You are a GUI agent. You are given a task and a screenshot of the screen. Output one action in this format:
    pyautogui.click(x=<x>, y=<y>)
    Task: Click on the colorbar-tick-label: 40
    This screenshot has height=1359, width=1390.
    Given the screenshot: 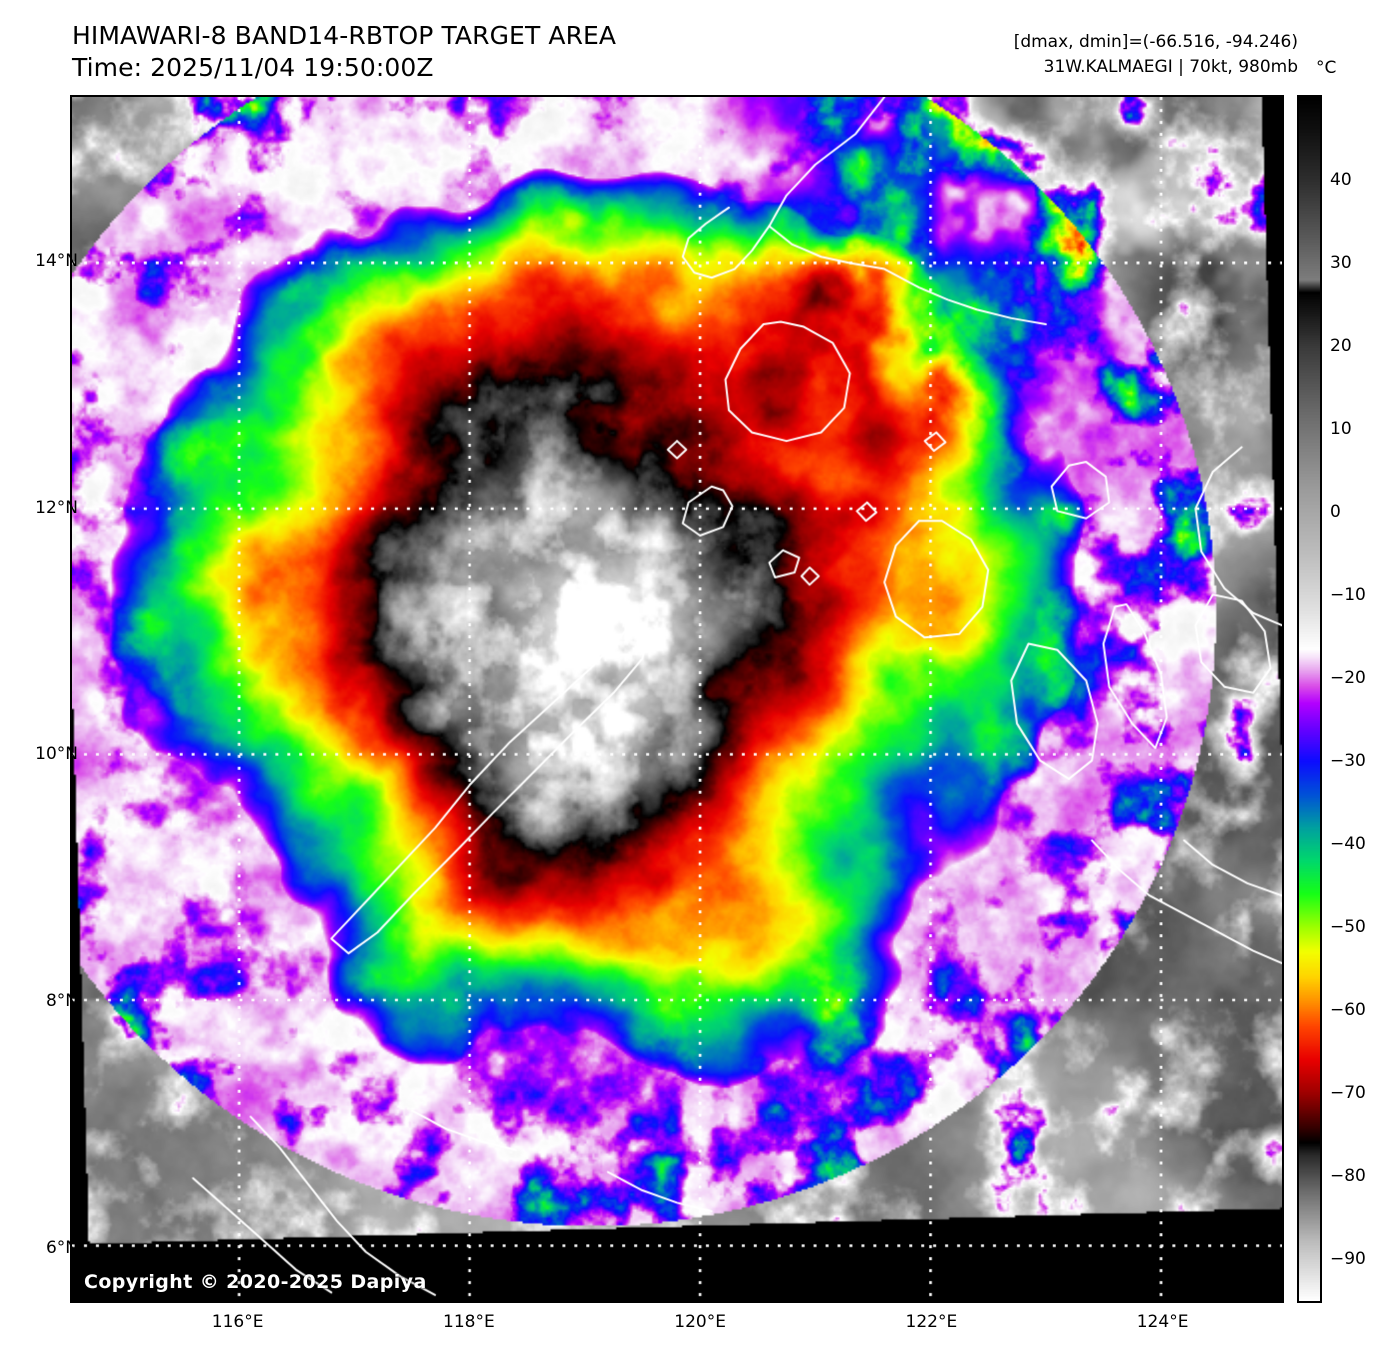 What is the action you would take?
    pyautogui.click(x=1341, y=180)
    